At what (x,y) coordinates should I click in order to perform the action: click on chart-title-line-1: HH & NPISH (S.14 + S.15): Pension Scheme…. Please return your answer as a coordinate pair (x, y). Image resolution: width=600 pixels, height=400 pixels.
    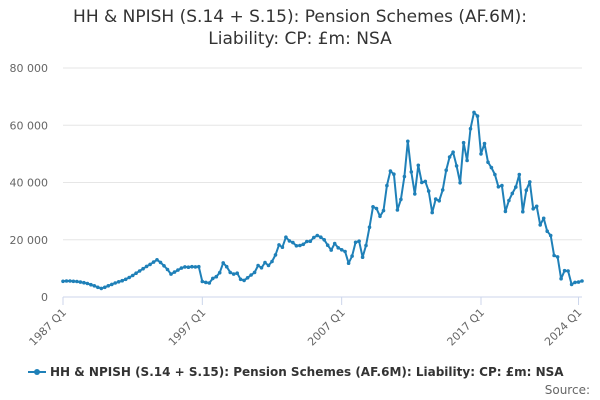
    Looking at the image, I should click on (300, 17).